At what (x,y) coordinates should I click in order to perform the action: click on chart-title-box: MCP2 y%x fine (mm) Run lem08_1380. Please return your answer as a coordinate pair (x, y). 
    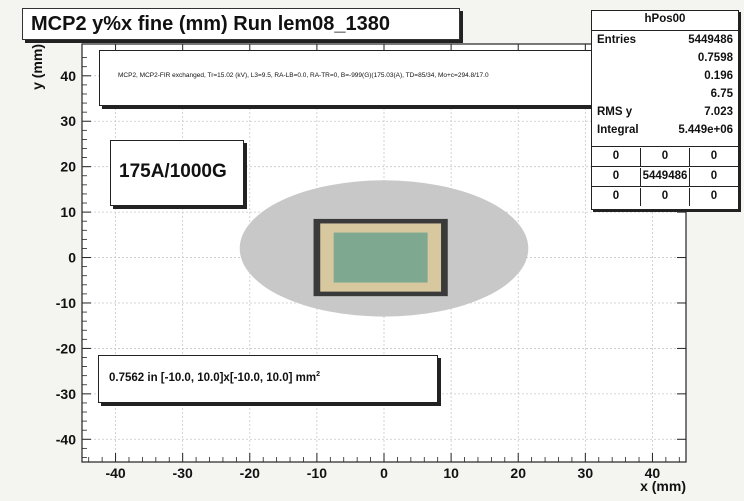
    Looking at the image, I should click on (241, 24).